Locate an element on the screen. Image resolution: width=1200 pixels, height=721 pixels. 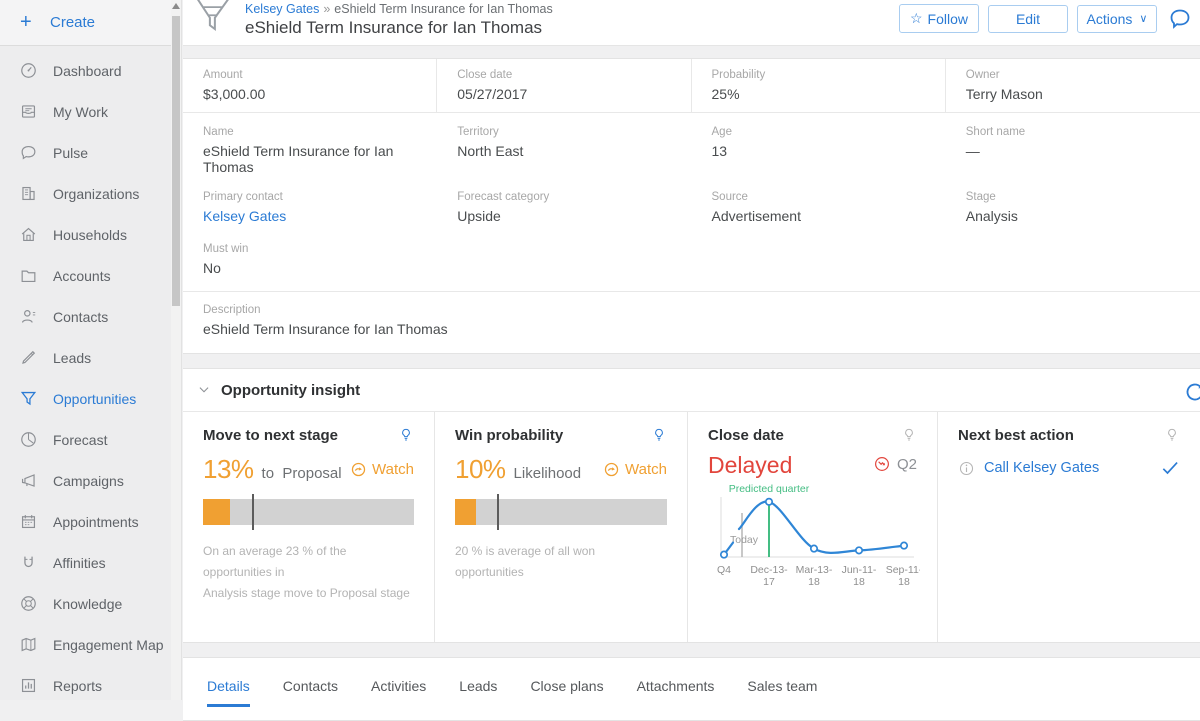
field-label: Territory is located at coordinates (478, 132).